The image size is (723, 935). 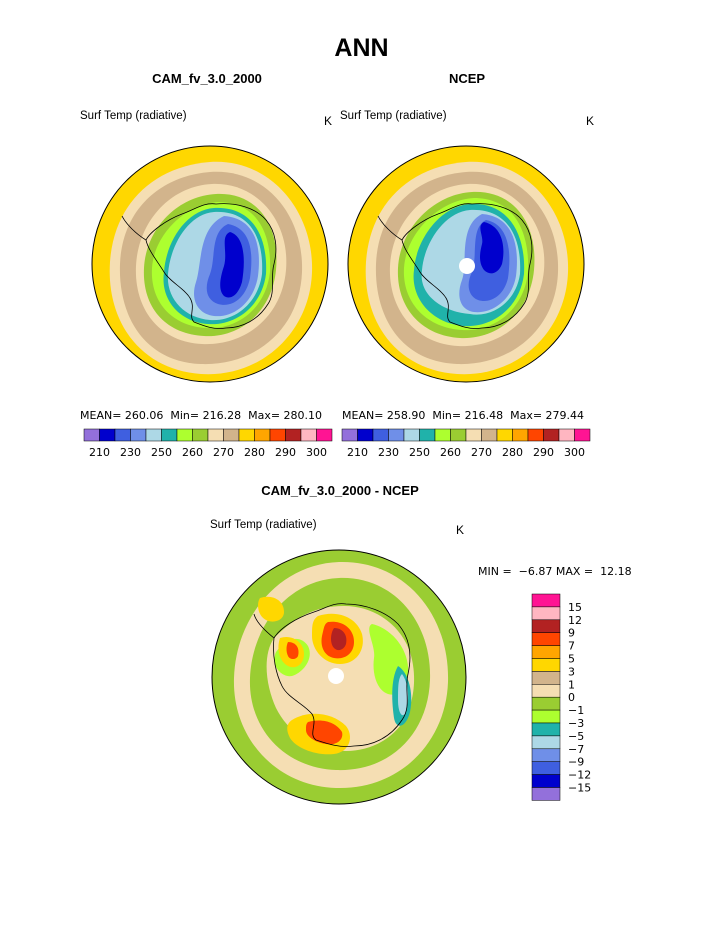 I want to click on colorbar-tick-label: −15, so click(x=579, y=788).